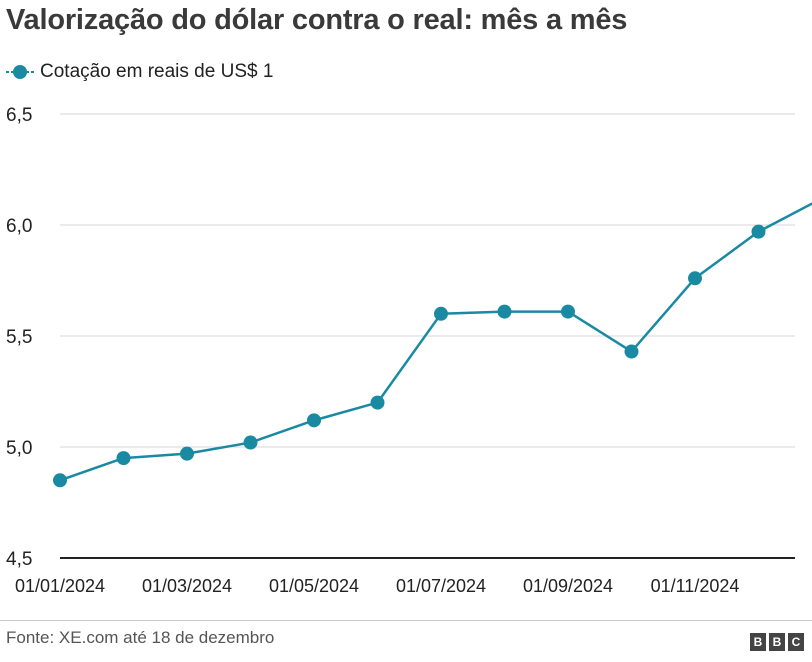 The width and height of the screenshot is (812, 662). I want to click on x-tick-label: 01/03/2024, so click(187, 586).